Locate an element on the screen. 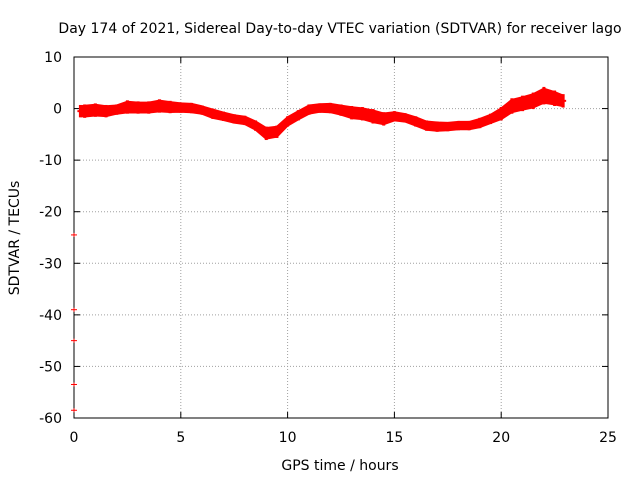  x-tick-label: 25 is located at coordinates (608, 438).